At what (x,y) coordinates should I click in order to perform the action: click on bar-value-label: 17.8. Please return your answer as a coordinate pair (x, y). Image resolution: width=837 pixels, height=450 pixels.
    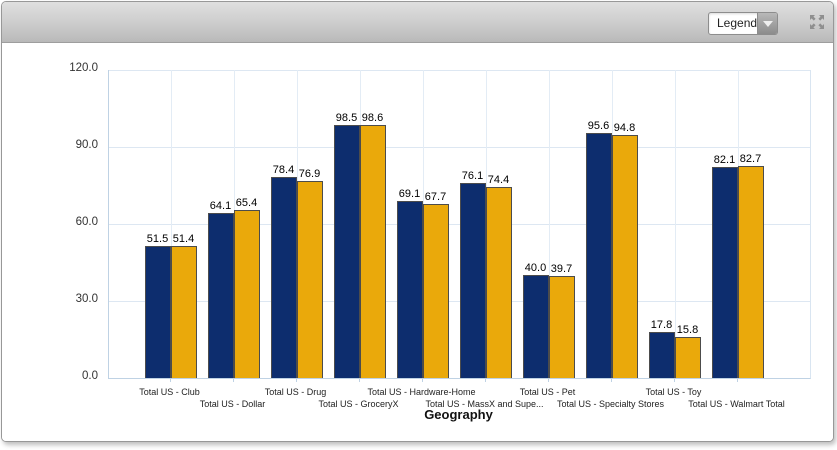
    Looking at the image, I should click on (661, 325).